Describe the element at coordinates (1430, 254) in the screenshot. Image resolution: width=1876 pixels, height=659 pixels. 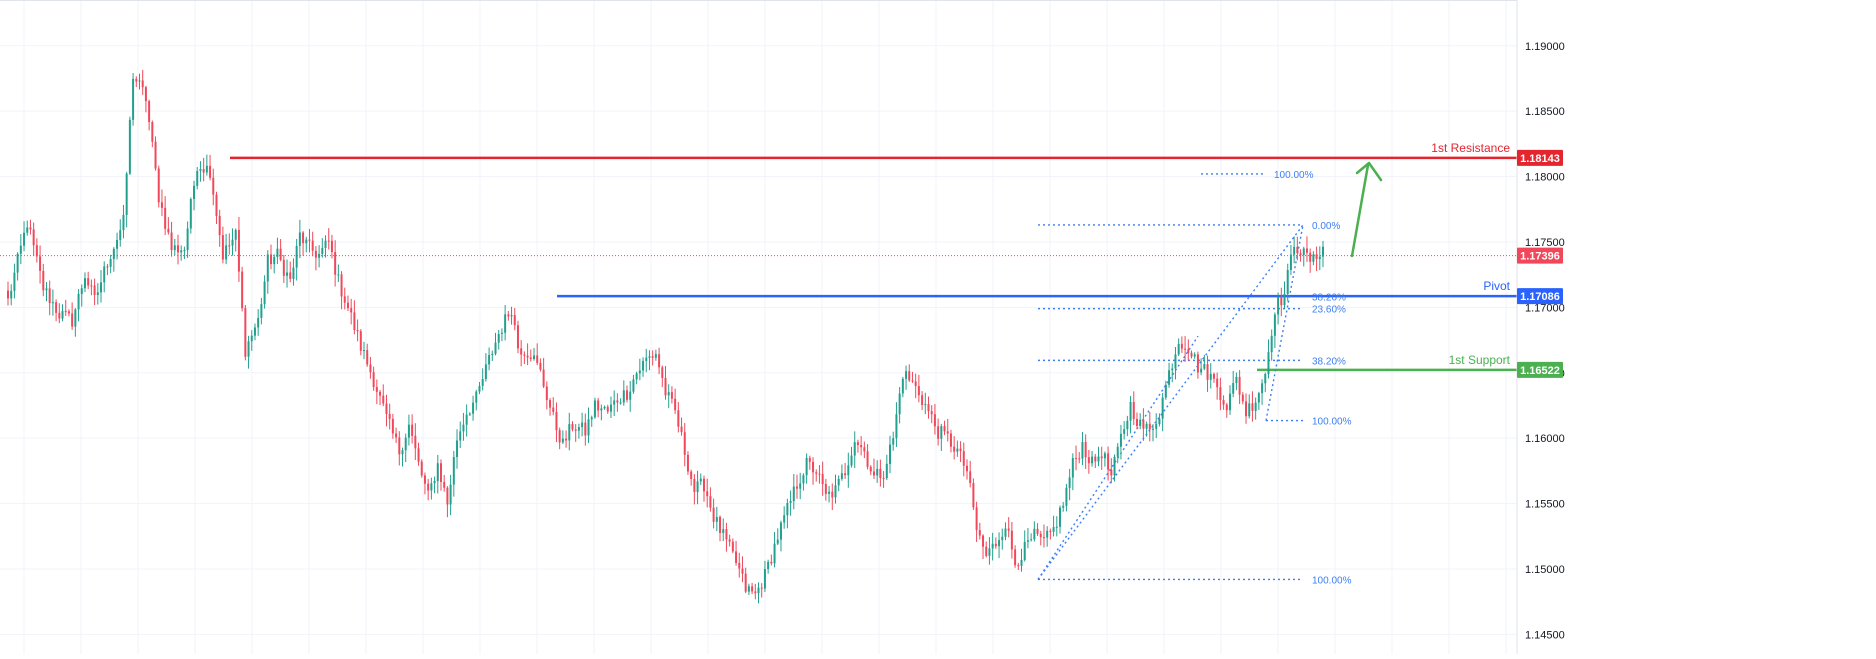
I see `annotations: 1st Resistance Pivot 1st Support` at that location.